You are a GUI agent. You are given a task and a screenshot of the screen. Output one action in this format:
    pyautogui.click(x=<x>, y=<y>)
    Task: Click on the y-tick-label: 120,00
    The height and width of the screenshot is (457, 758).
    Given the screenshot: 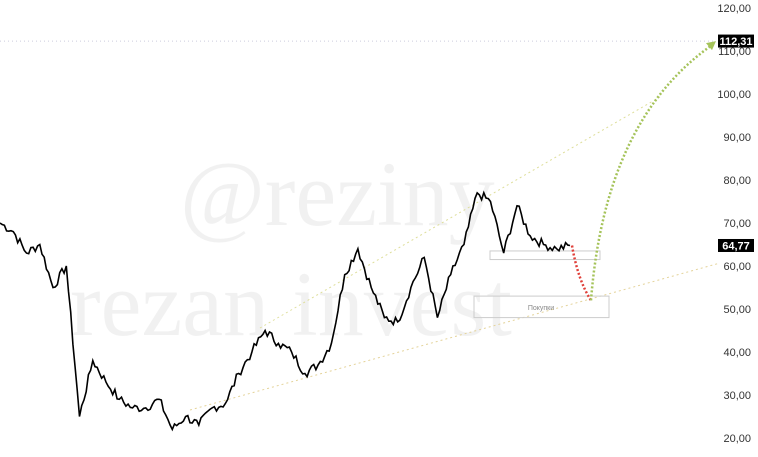 What is the action you would take?
    pyautogui.click(x=734, y=9)
    